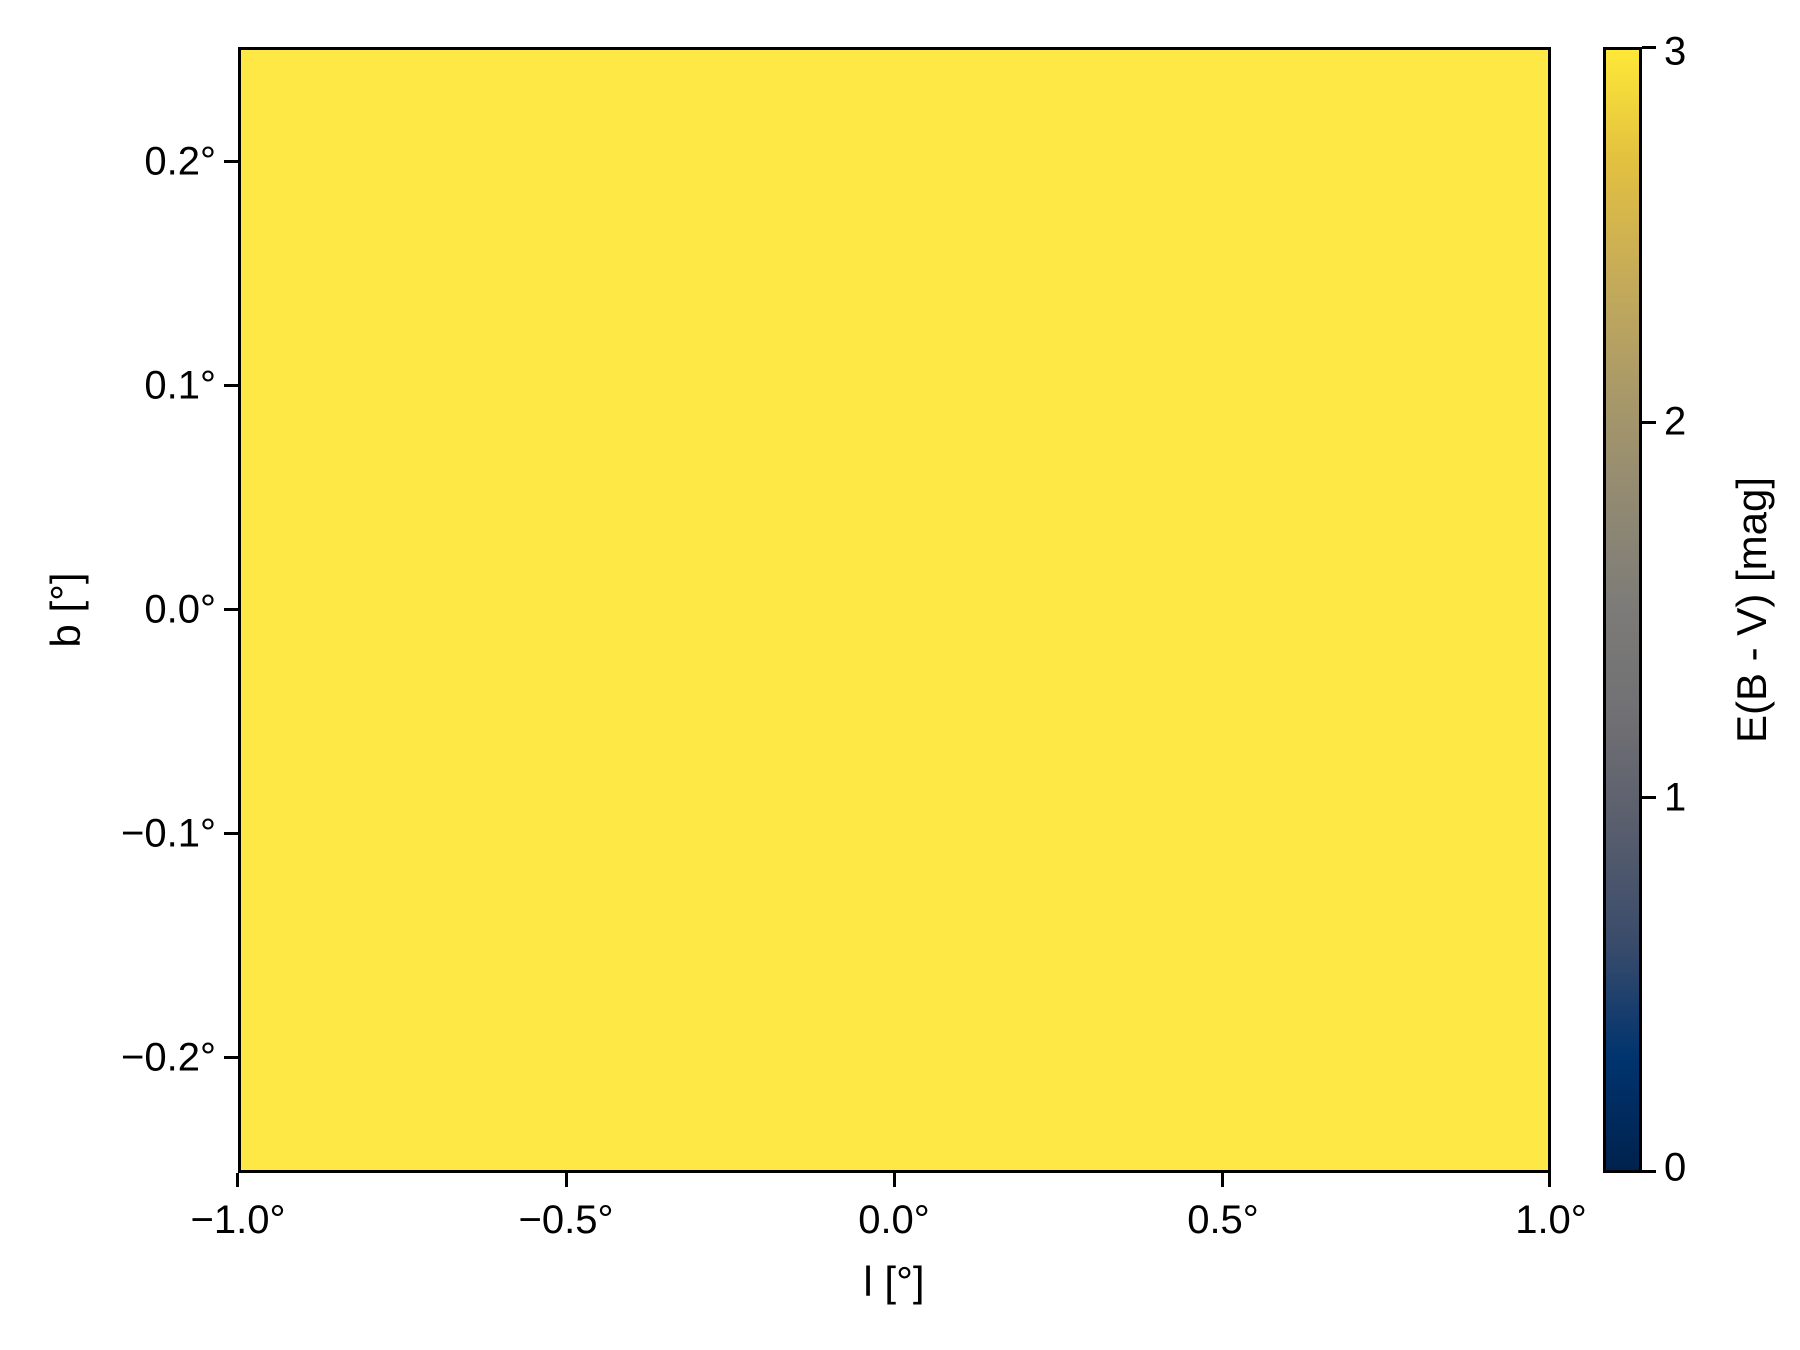  Describe the element at coordinates (1751, 610) in the screenshot. I see `colorbar-axis-label: E(B - V) [mag]` at that location.